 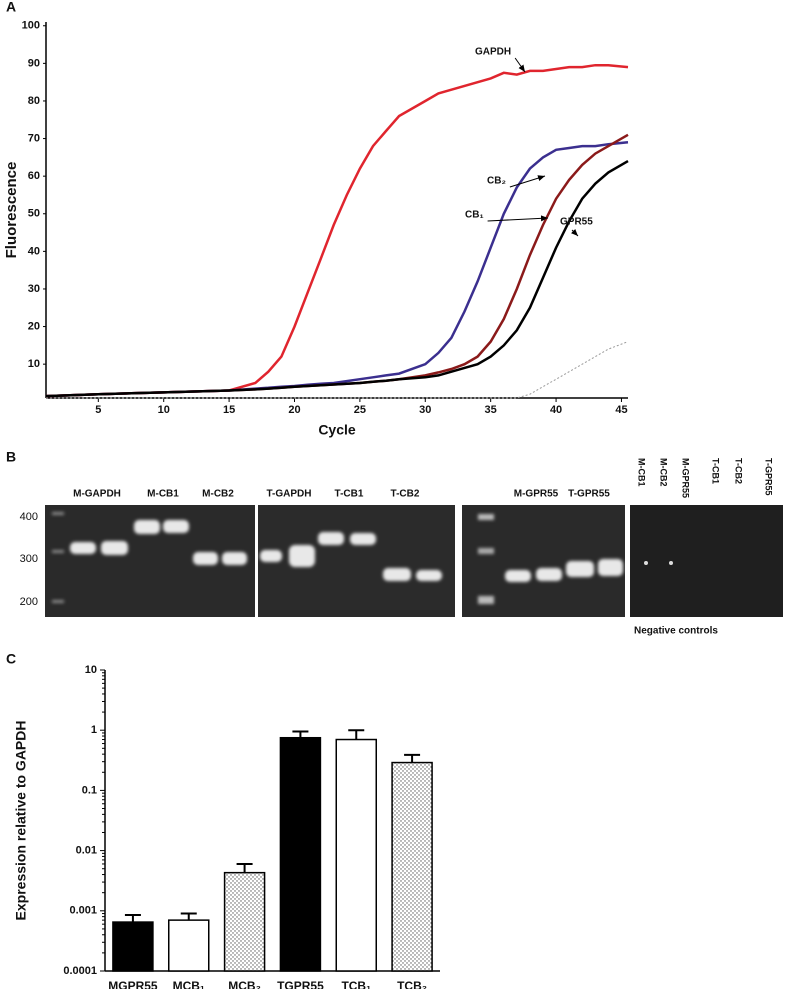 What do you see at coordinates (229, 410) in the screenshot?
I see `x-tick-label: 15` at bounding box center [229, 410].